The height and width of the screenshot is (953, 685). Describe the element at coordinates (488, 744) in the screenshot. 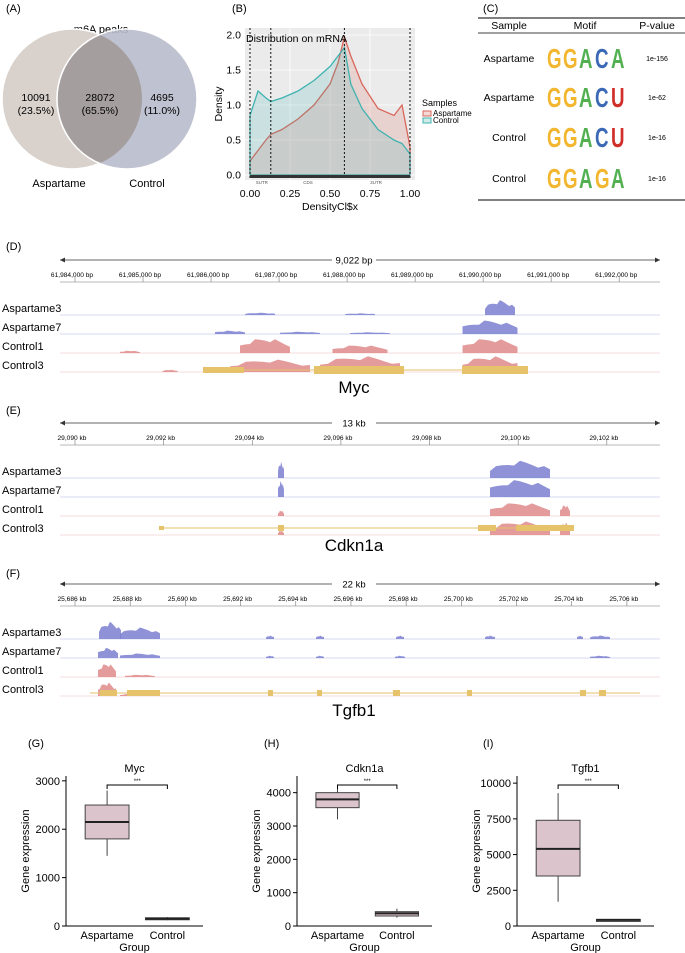

I see `panel-label-i: (I)` at that location.